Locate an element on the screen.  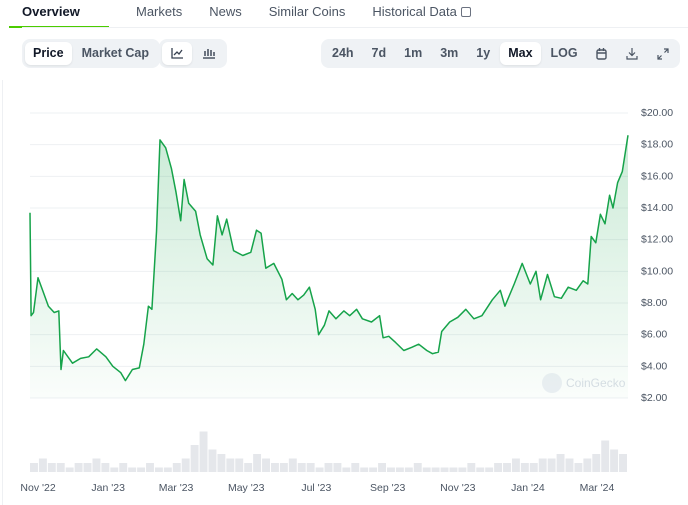
y-tick-label: $14.00 is located at coordinates (657, 208).